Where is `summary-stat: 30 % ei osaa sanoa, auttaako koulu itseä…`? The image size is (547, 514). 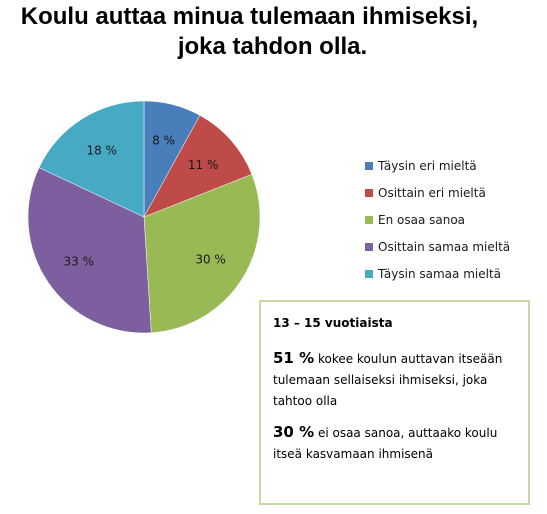
summary-stat: 30 % ei osaa sanoa, auttaako koulu itseä… is located at coordinates (394, 443).